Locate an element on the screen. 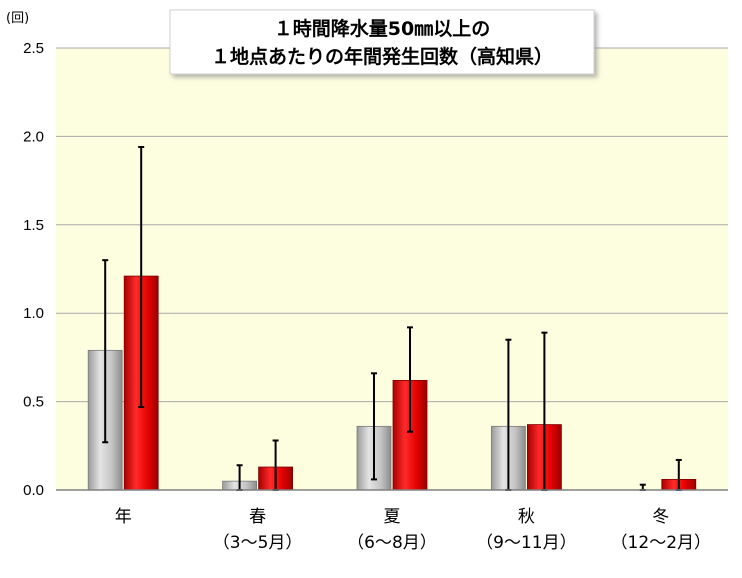  chart-title-line-1: １時間降水量50㎜以上の is located at coordinates (382, 28).